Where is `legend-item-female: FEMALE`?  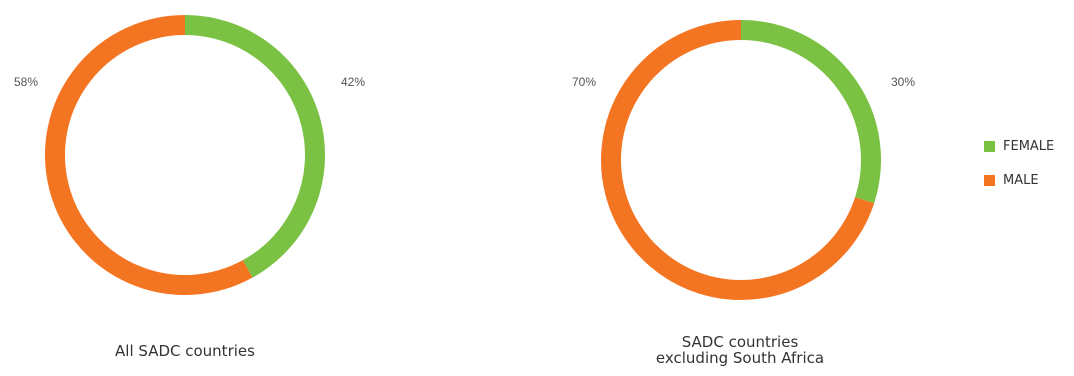 legend-item-female: FEMALE is located at coordinates (1019, 146).